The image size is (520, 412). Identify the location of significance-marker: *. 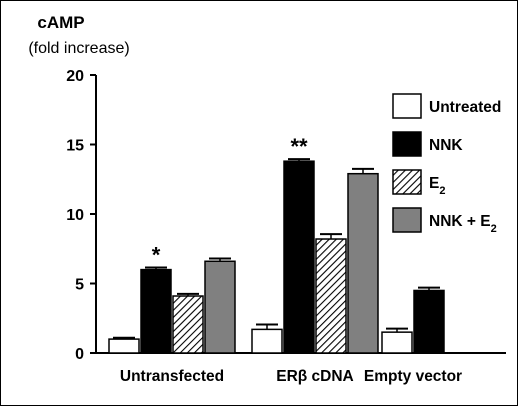
(156, 255).